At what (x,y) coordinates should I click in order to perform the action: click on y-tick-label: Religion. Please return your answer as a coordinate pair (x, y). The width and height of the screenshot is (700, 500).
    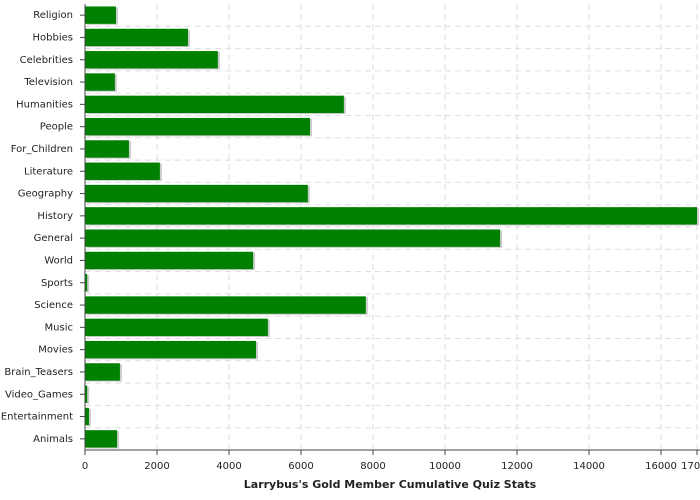
    Looking at the image, I should click on (53, 15).